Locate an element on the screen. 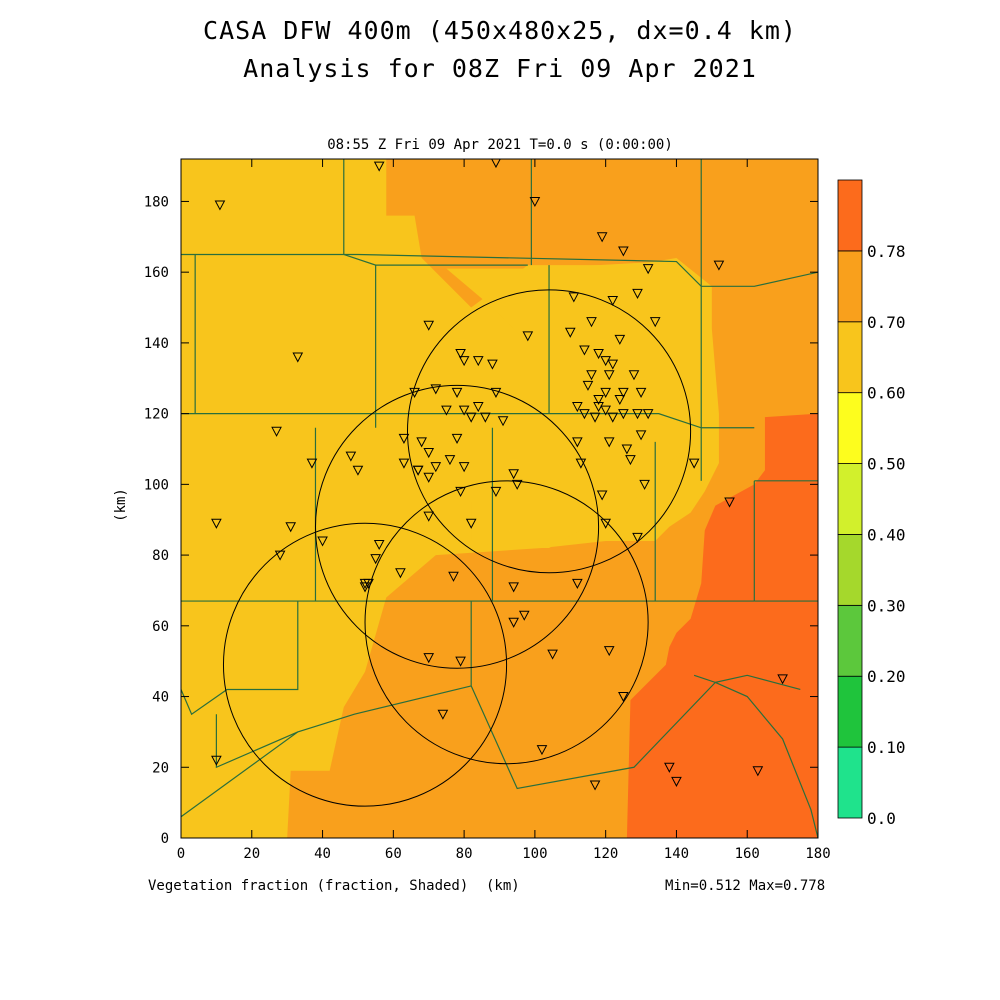 This screenshot has width=1000, height=1000. x-tick-label-8: 160 is located at coordinates (747, 854).